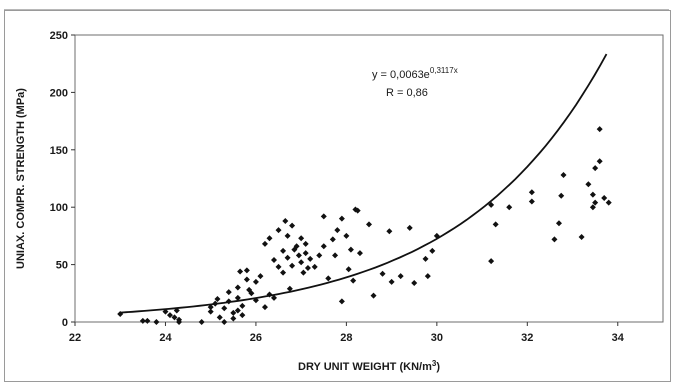  What do you see at coordinates (59, 151) in the screenshot?
I see `y-tick-label: 150` at bounding box center [59, 151].